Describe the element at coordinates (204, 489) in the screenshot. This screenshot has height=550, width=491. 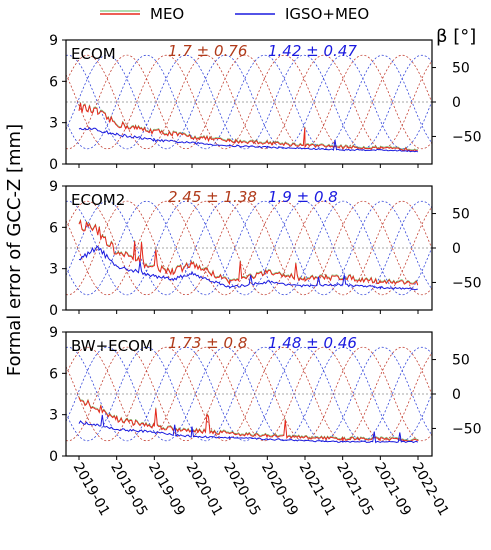
I see `x-tick-label: 2020-01` at that location.